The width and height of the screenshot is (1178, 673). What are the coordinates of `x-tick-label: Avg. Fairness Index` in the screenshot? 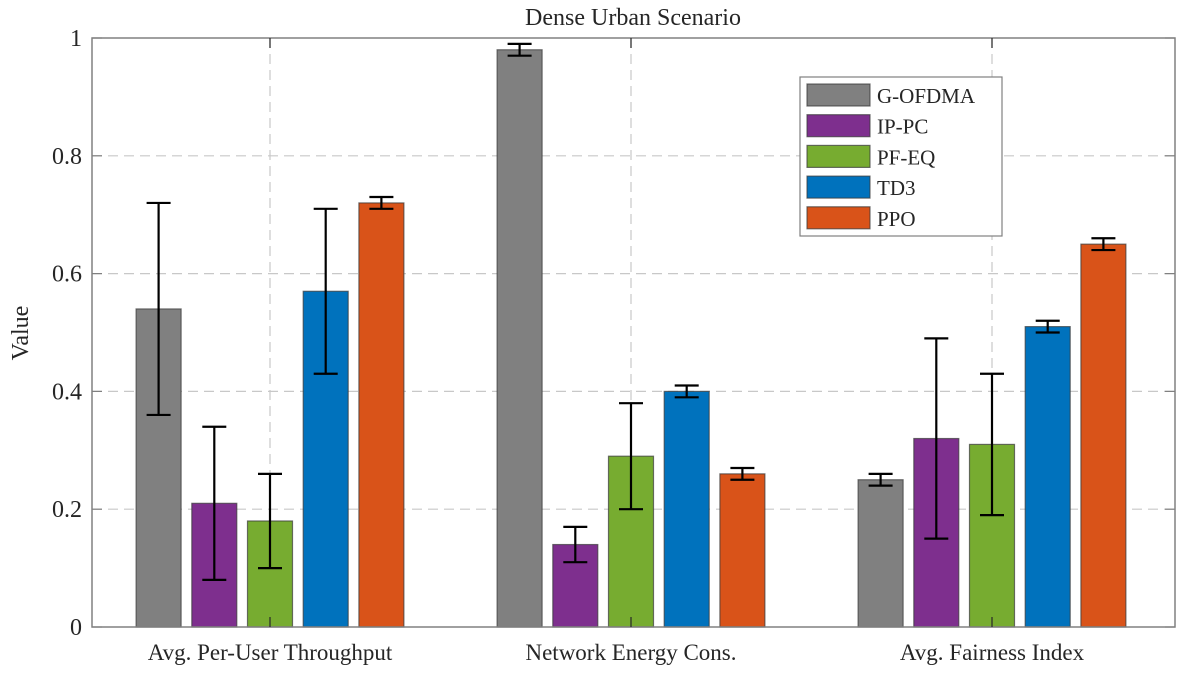 It's located at (992, 652).